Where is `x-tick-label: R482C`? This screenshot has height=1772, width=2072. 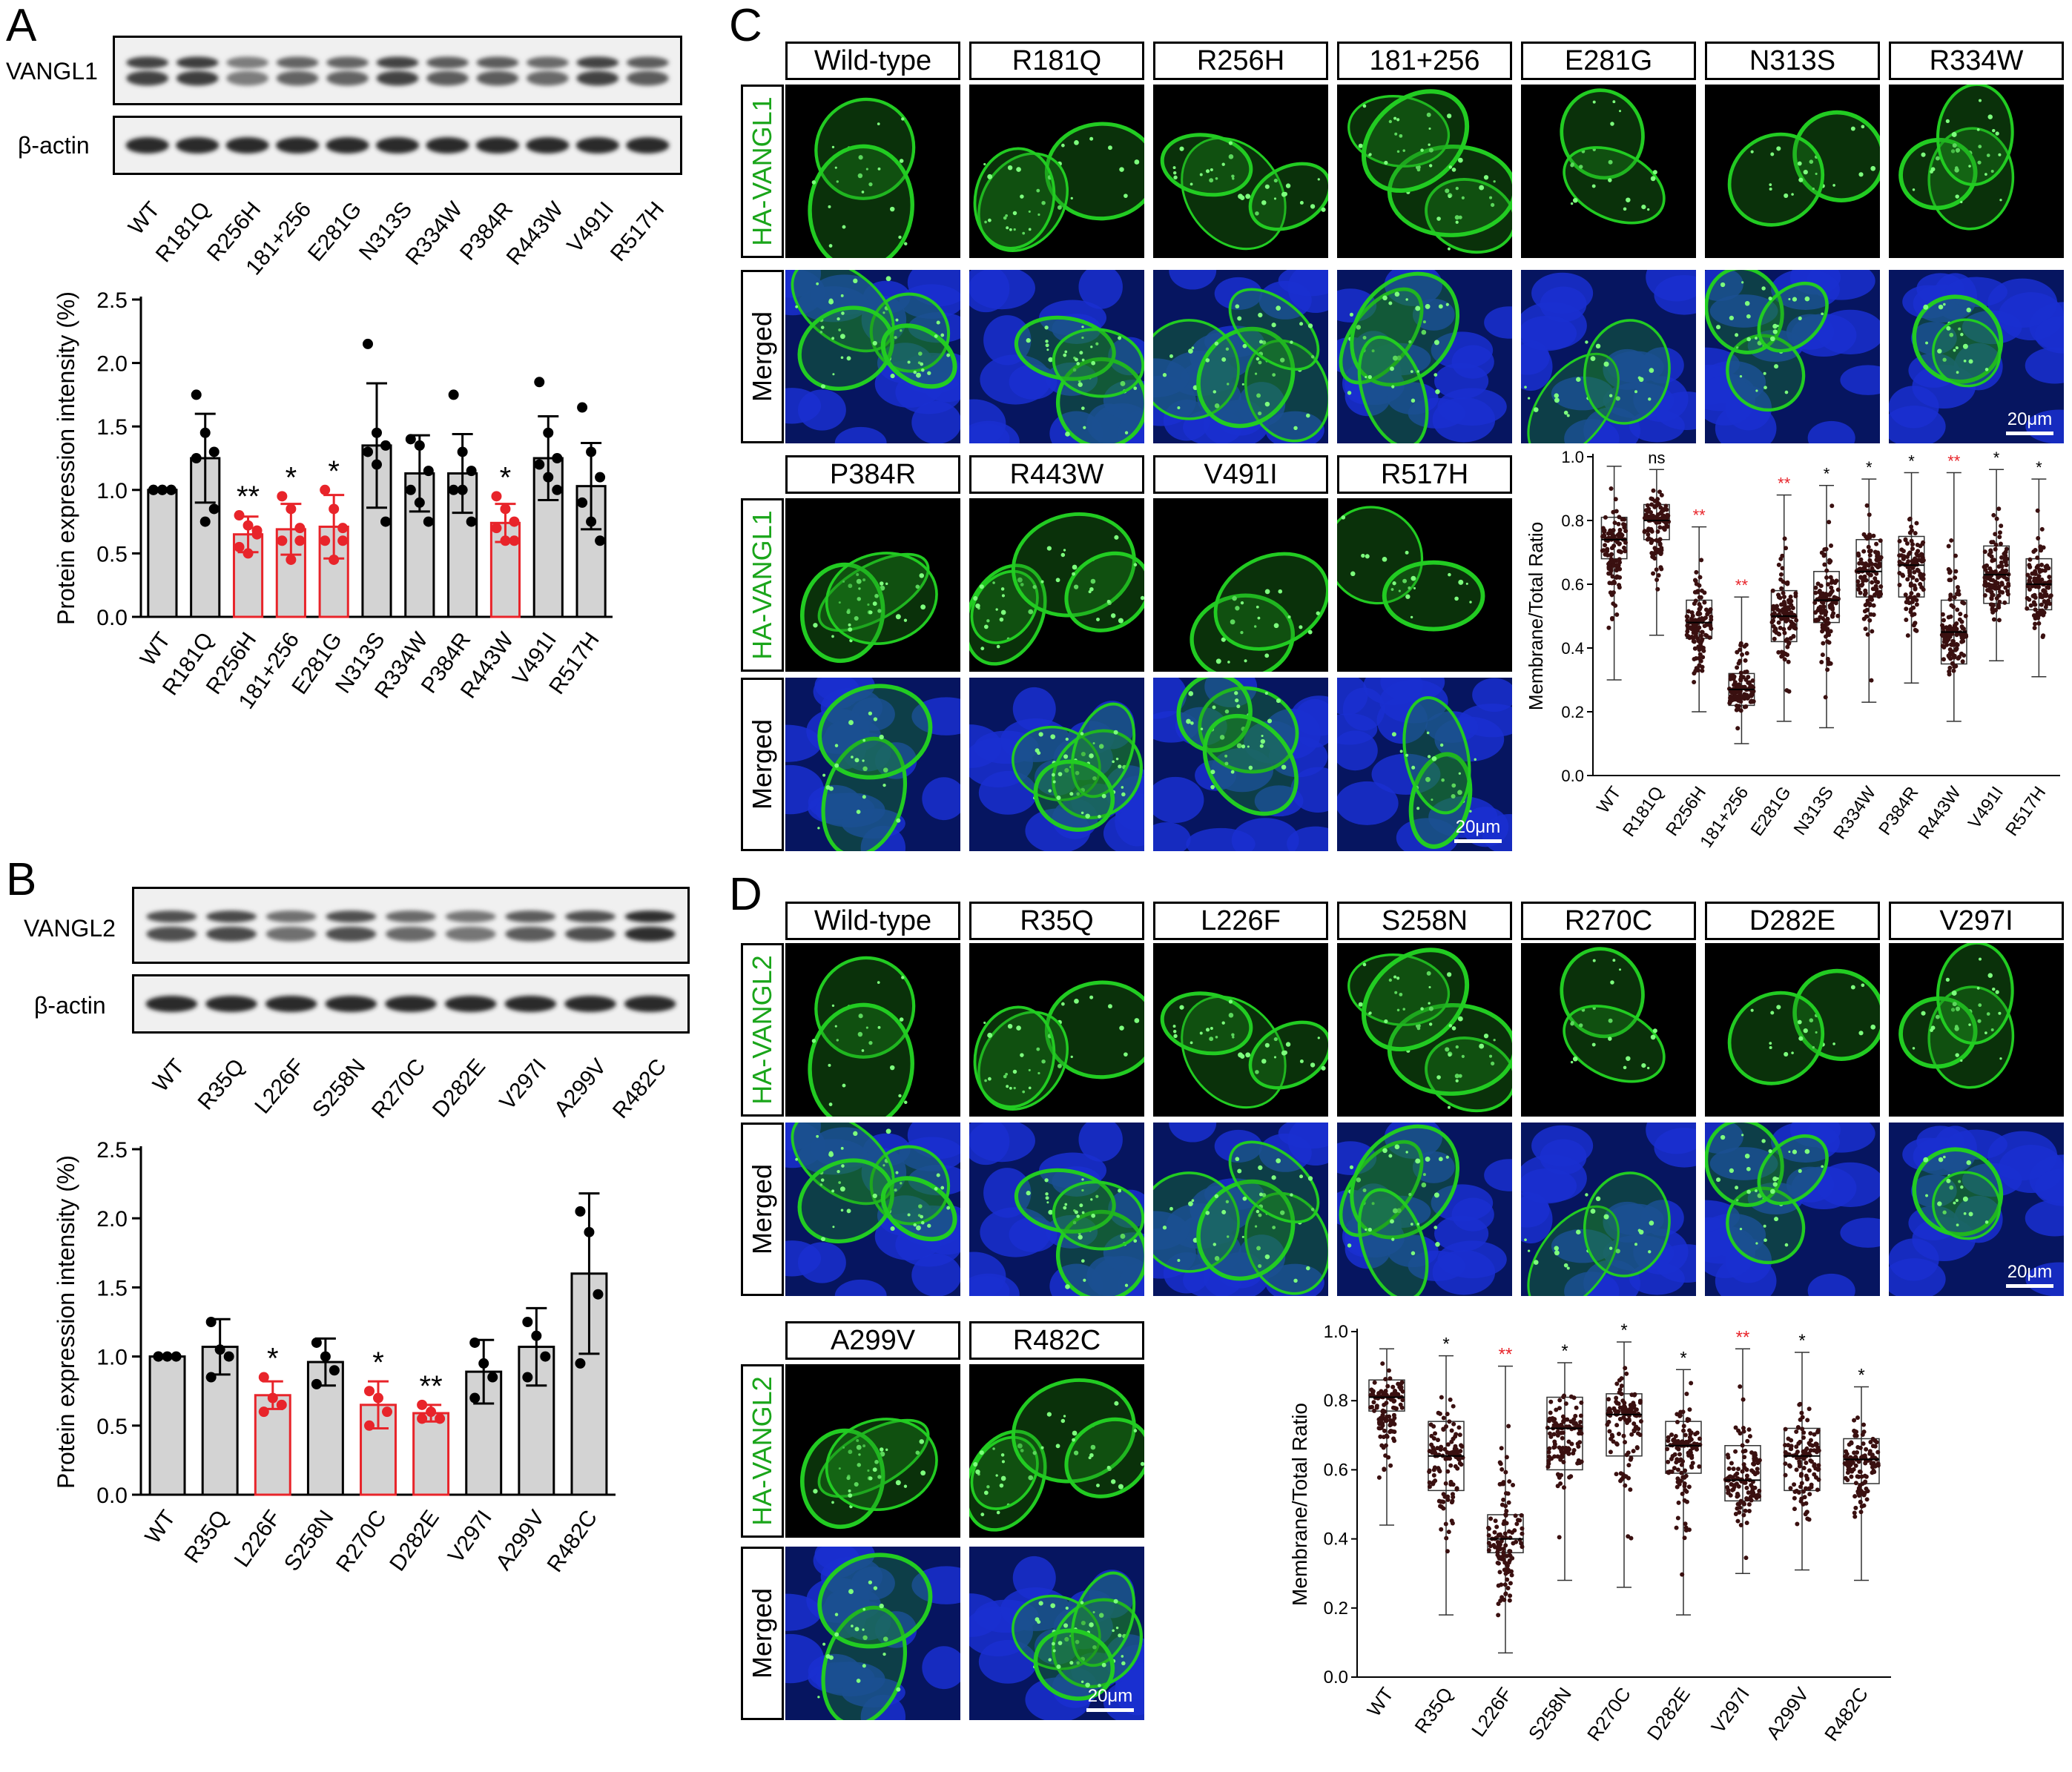 x-tick-label: R482C is located at coordinates (1846, 1714).